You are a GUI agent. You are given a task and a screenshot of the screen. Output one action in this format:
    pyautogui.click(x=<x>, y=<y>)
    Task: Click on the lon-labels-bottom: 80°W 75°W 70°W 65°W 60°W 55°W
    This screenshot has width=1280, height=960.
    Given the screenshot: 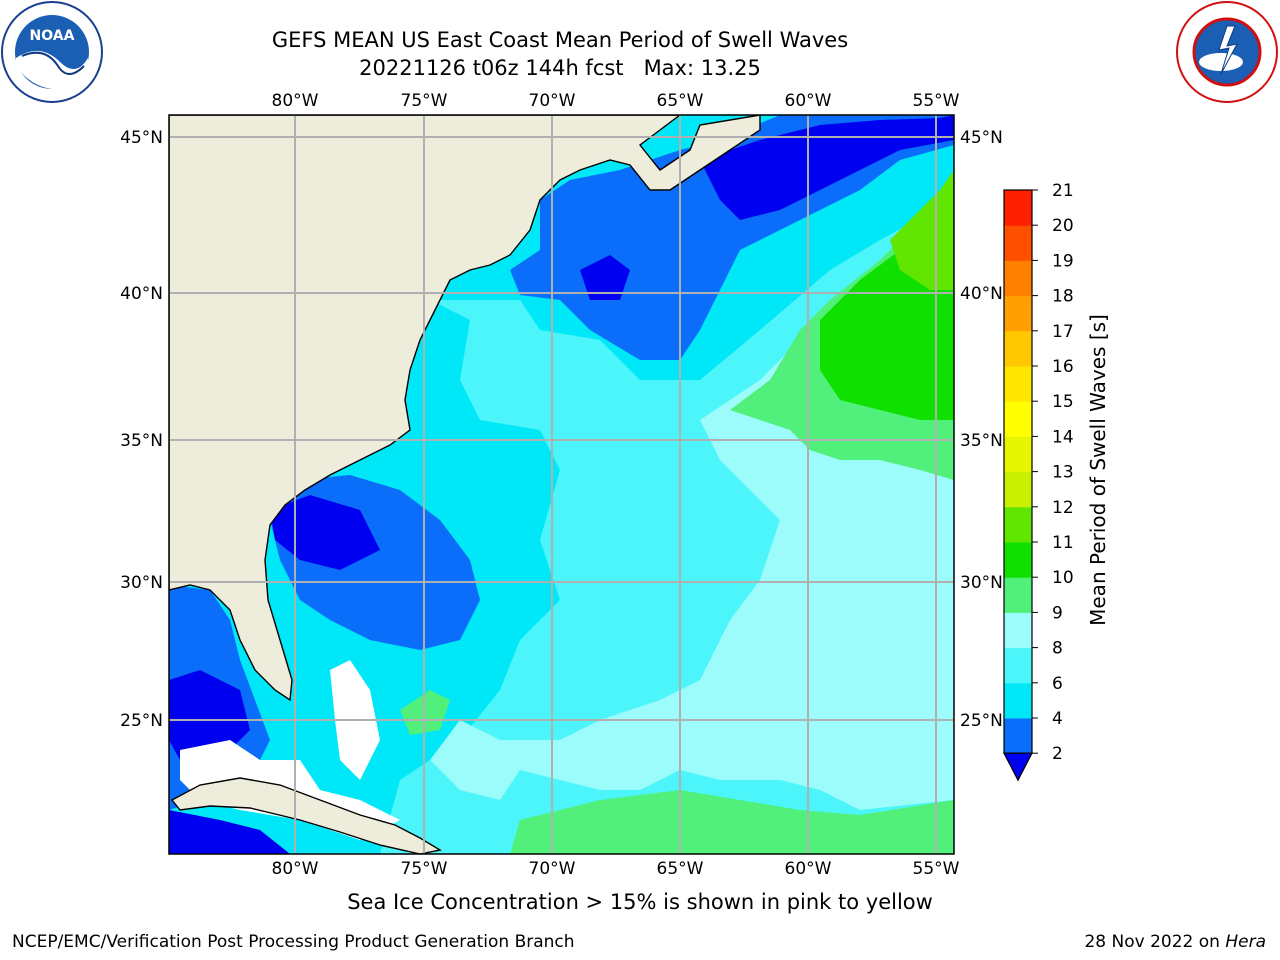 What is the action you would take?
    pyautogui.click(x=616, y=869)
    